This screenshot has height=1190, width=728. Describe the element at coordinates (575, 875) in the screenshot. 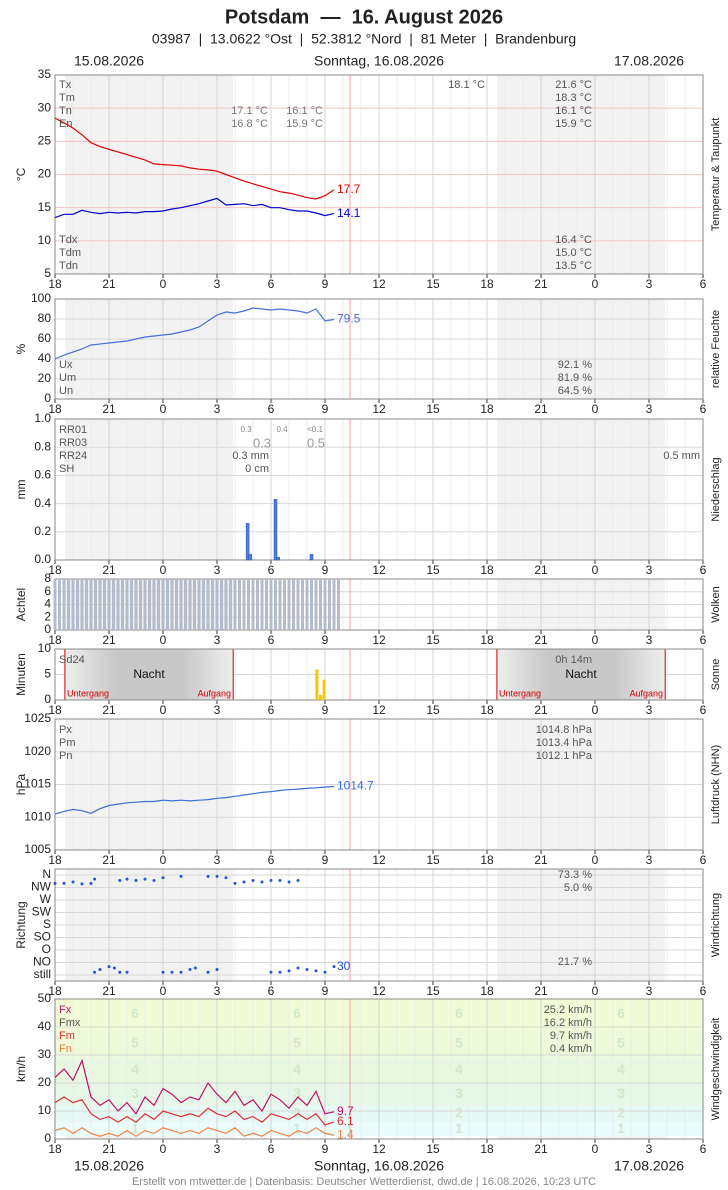

I see `note: 73.3 %` at that location.